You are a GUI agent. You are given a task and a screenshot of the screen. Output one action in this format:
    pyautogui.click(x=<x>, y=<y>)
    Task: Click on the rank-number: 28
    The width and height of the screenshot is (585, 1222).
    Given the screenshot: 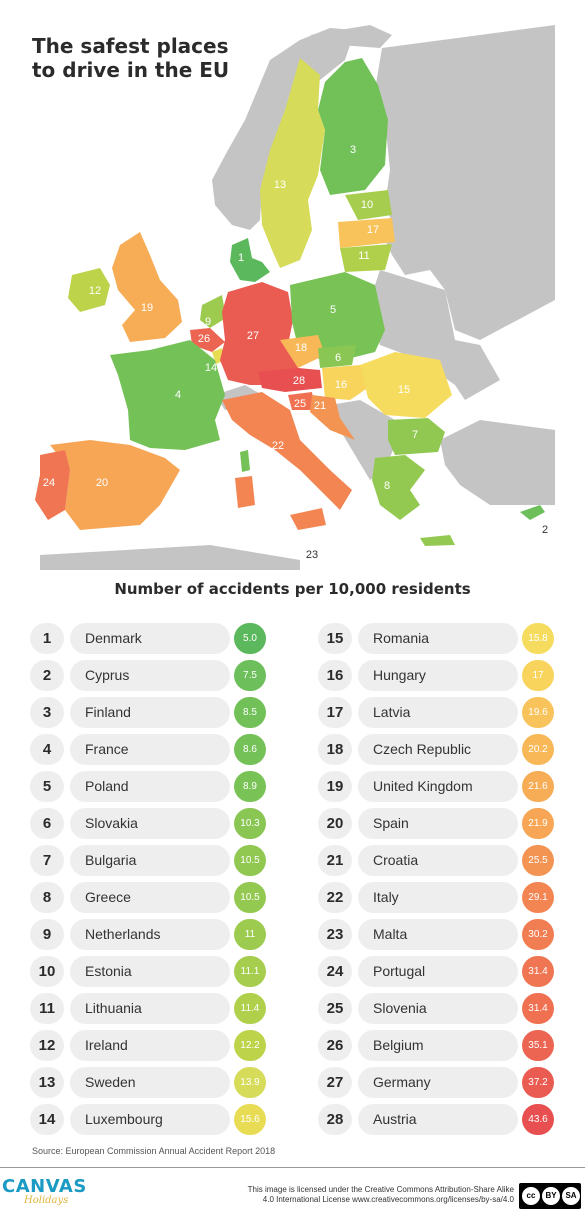 What is the action you would take?
    pyautogui.click(x=335, y=1119)
    